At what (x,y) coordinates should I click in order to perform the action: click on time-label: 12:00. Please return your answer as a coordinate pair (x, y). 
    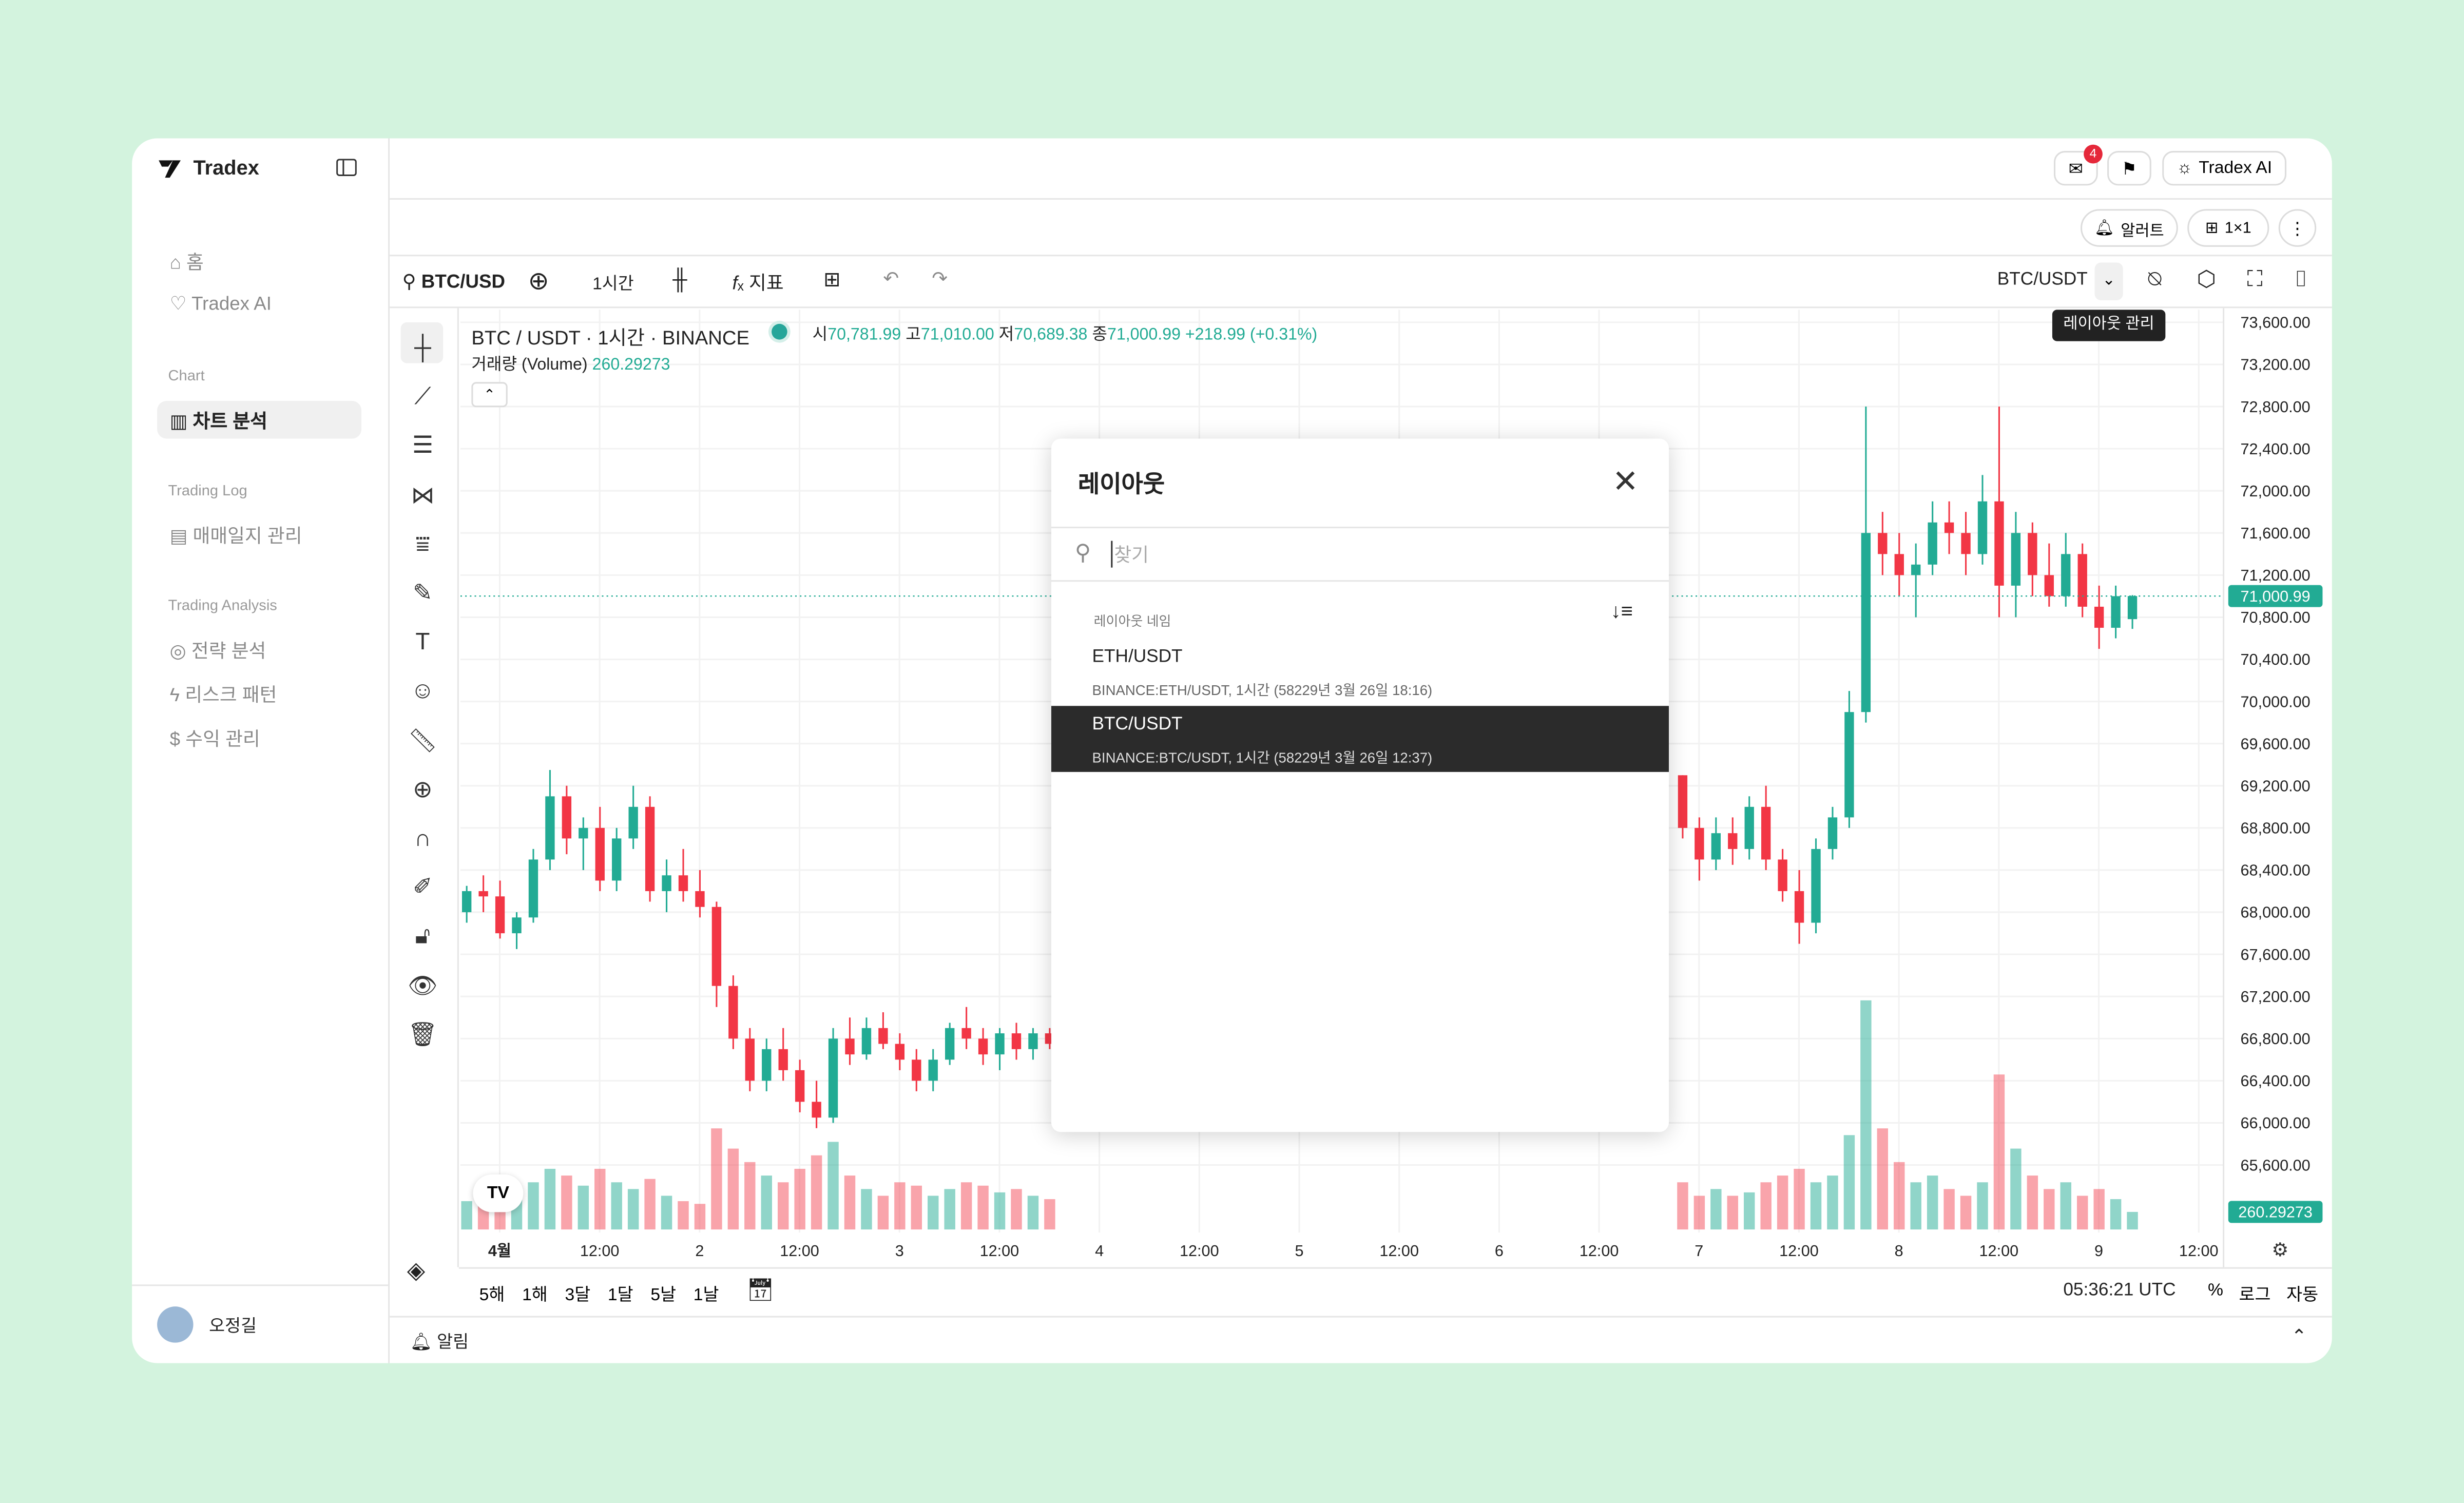
    Looking at the image, I should click on (1799, 1251).